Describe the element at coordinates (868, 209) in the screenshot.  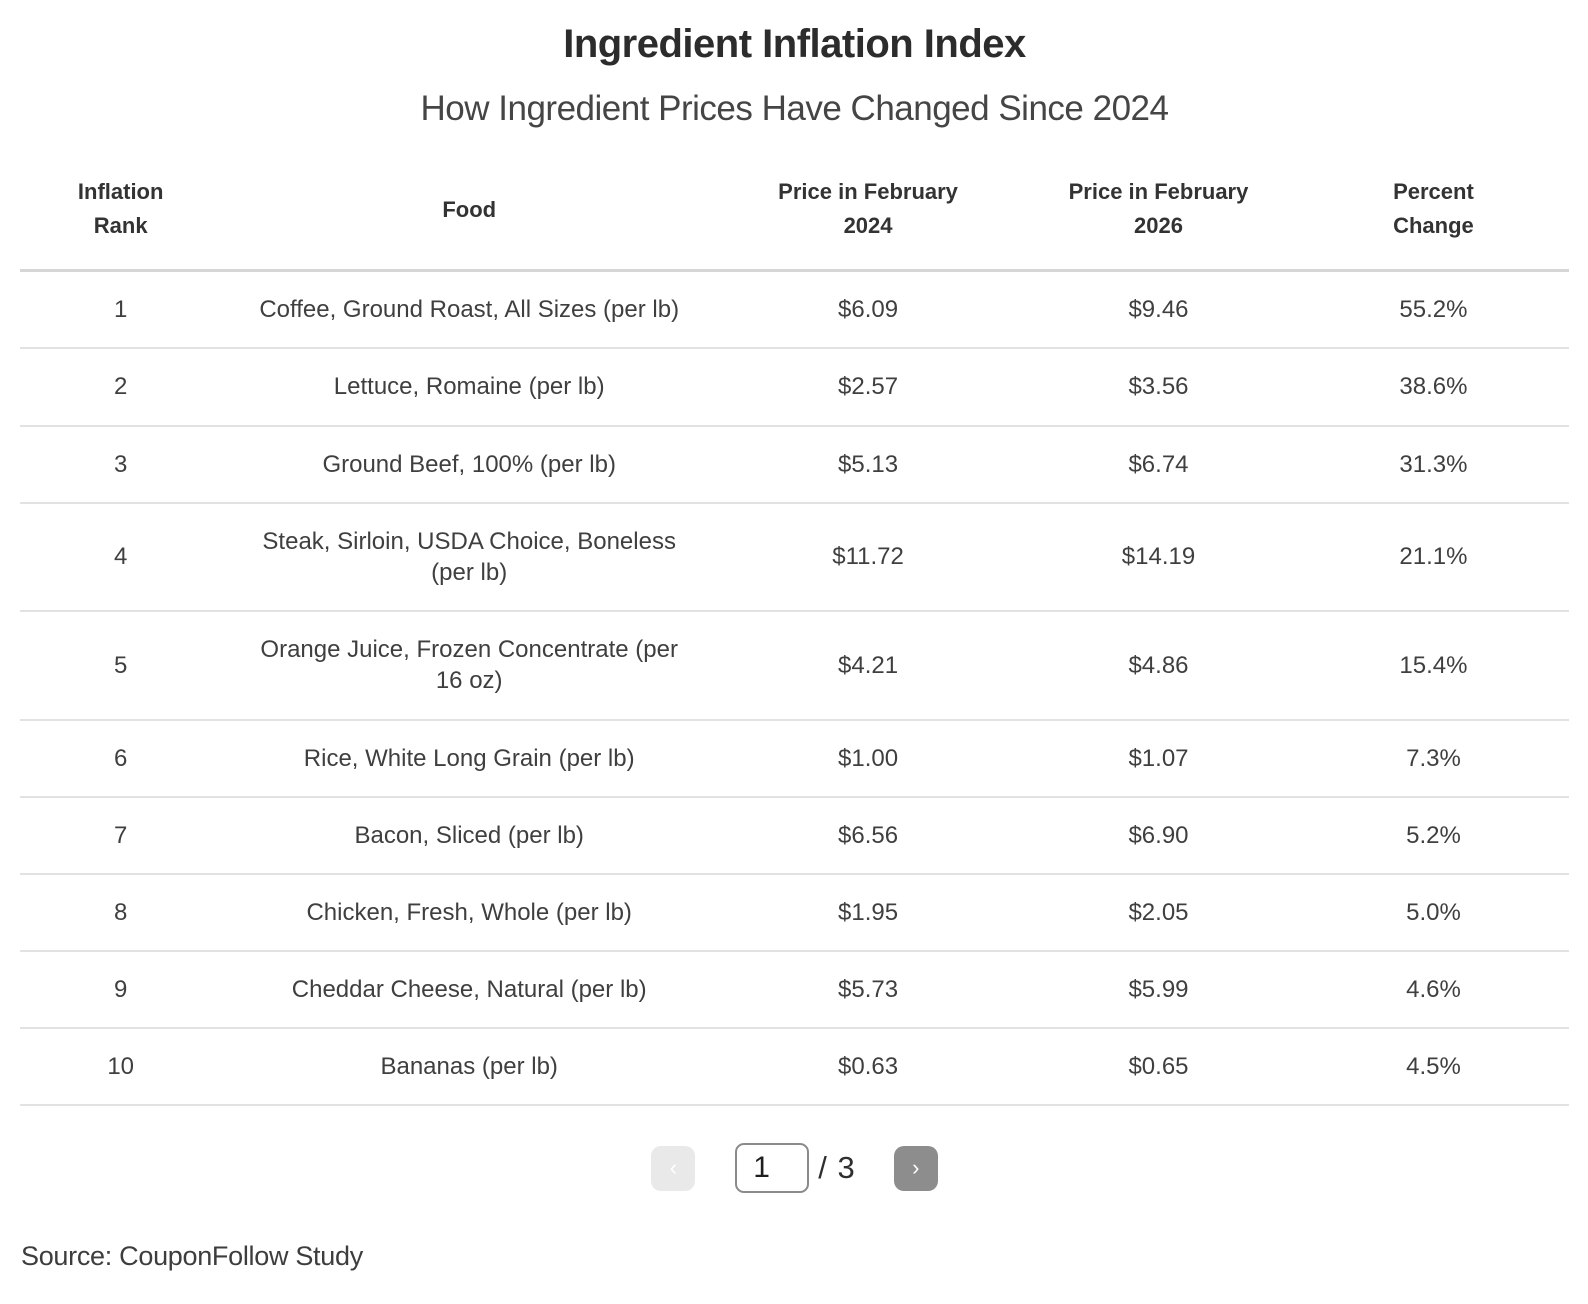
I see `column-header-label: Price in February 2024` at that location.